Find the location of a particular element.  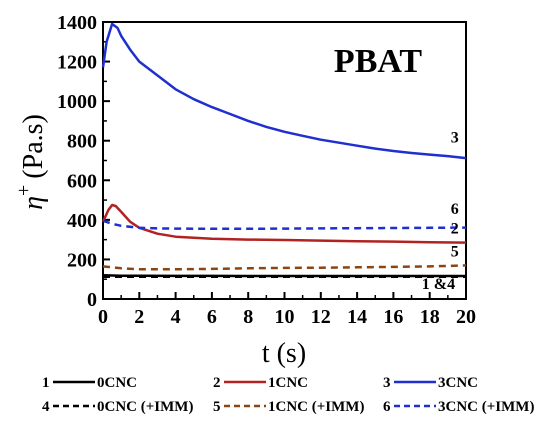

curve-label: 6 is located at coordinates (455, 209).